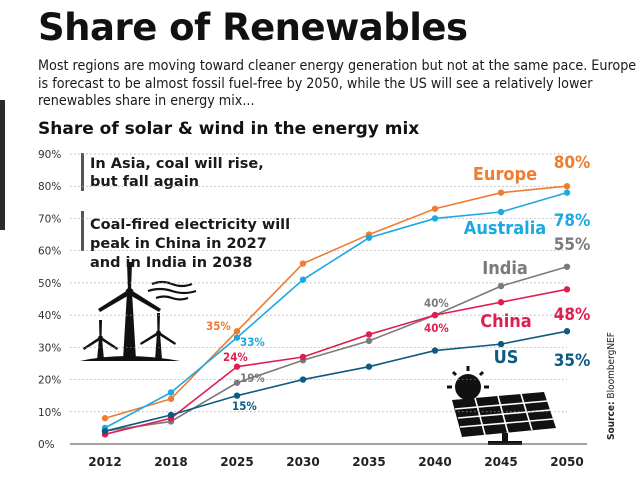 This screenshot has width=640, height=480. I want to click on annotation-asia-line-1: In Asia, coal will rise,, so click(177, 164).